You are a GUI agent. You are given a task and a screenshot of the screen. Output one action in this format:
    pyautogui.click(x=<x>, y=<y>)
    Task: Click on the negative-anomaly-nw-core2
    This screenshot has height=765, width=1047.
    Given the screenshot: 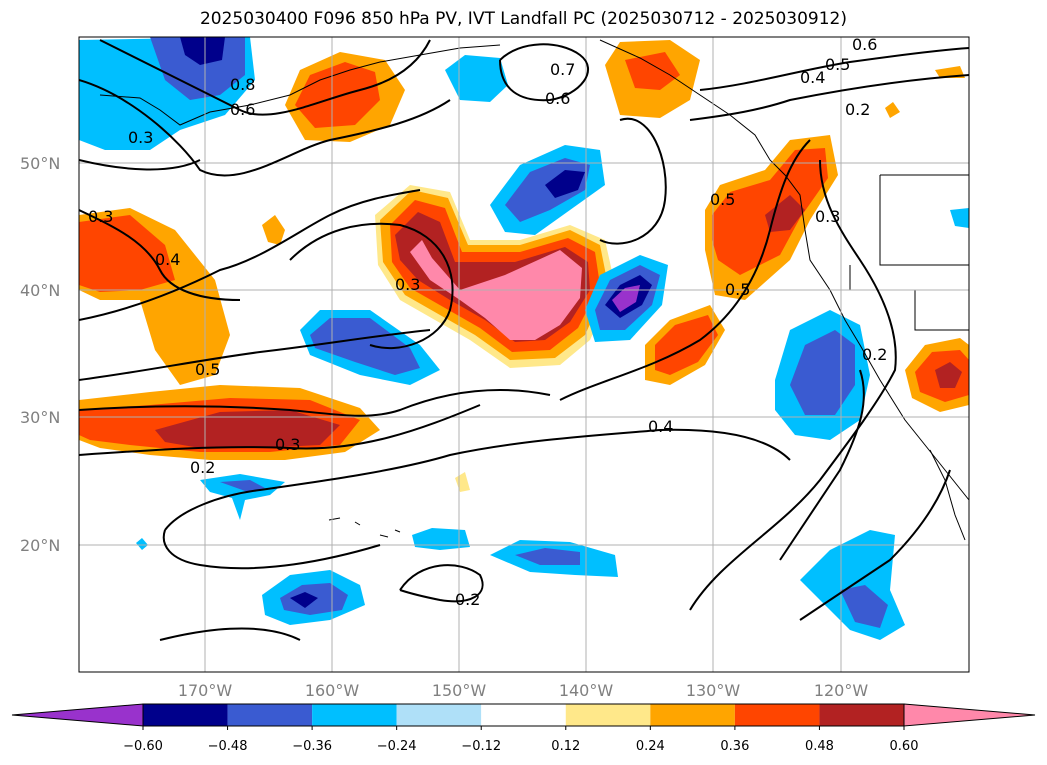 What is the action you would take?
    pyautogui.click(x=202, y=51)
    